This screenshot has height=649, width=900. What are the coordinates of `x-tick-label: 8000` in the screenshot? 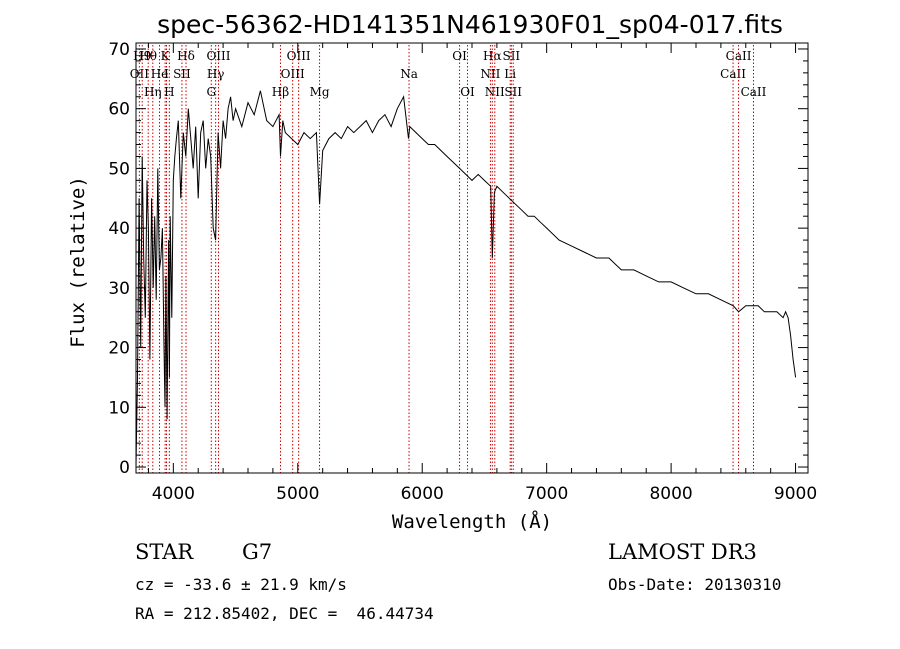 It's located at (670, 494).